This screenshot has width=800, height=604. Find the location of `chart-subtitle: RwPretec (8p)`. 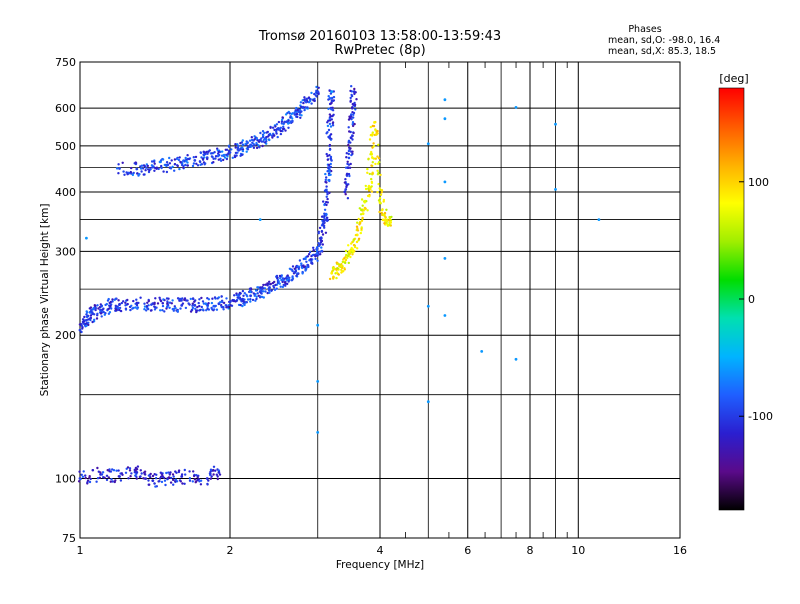

chart-subtitle: RwPretec (8p) is located at coordinates (379, 50).